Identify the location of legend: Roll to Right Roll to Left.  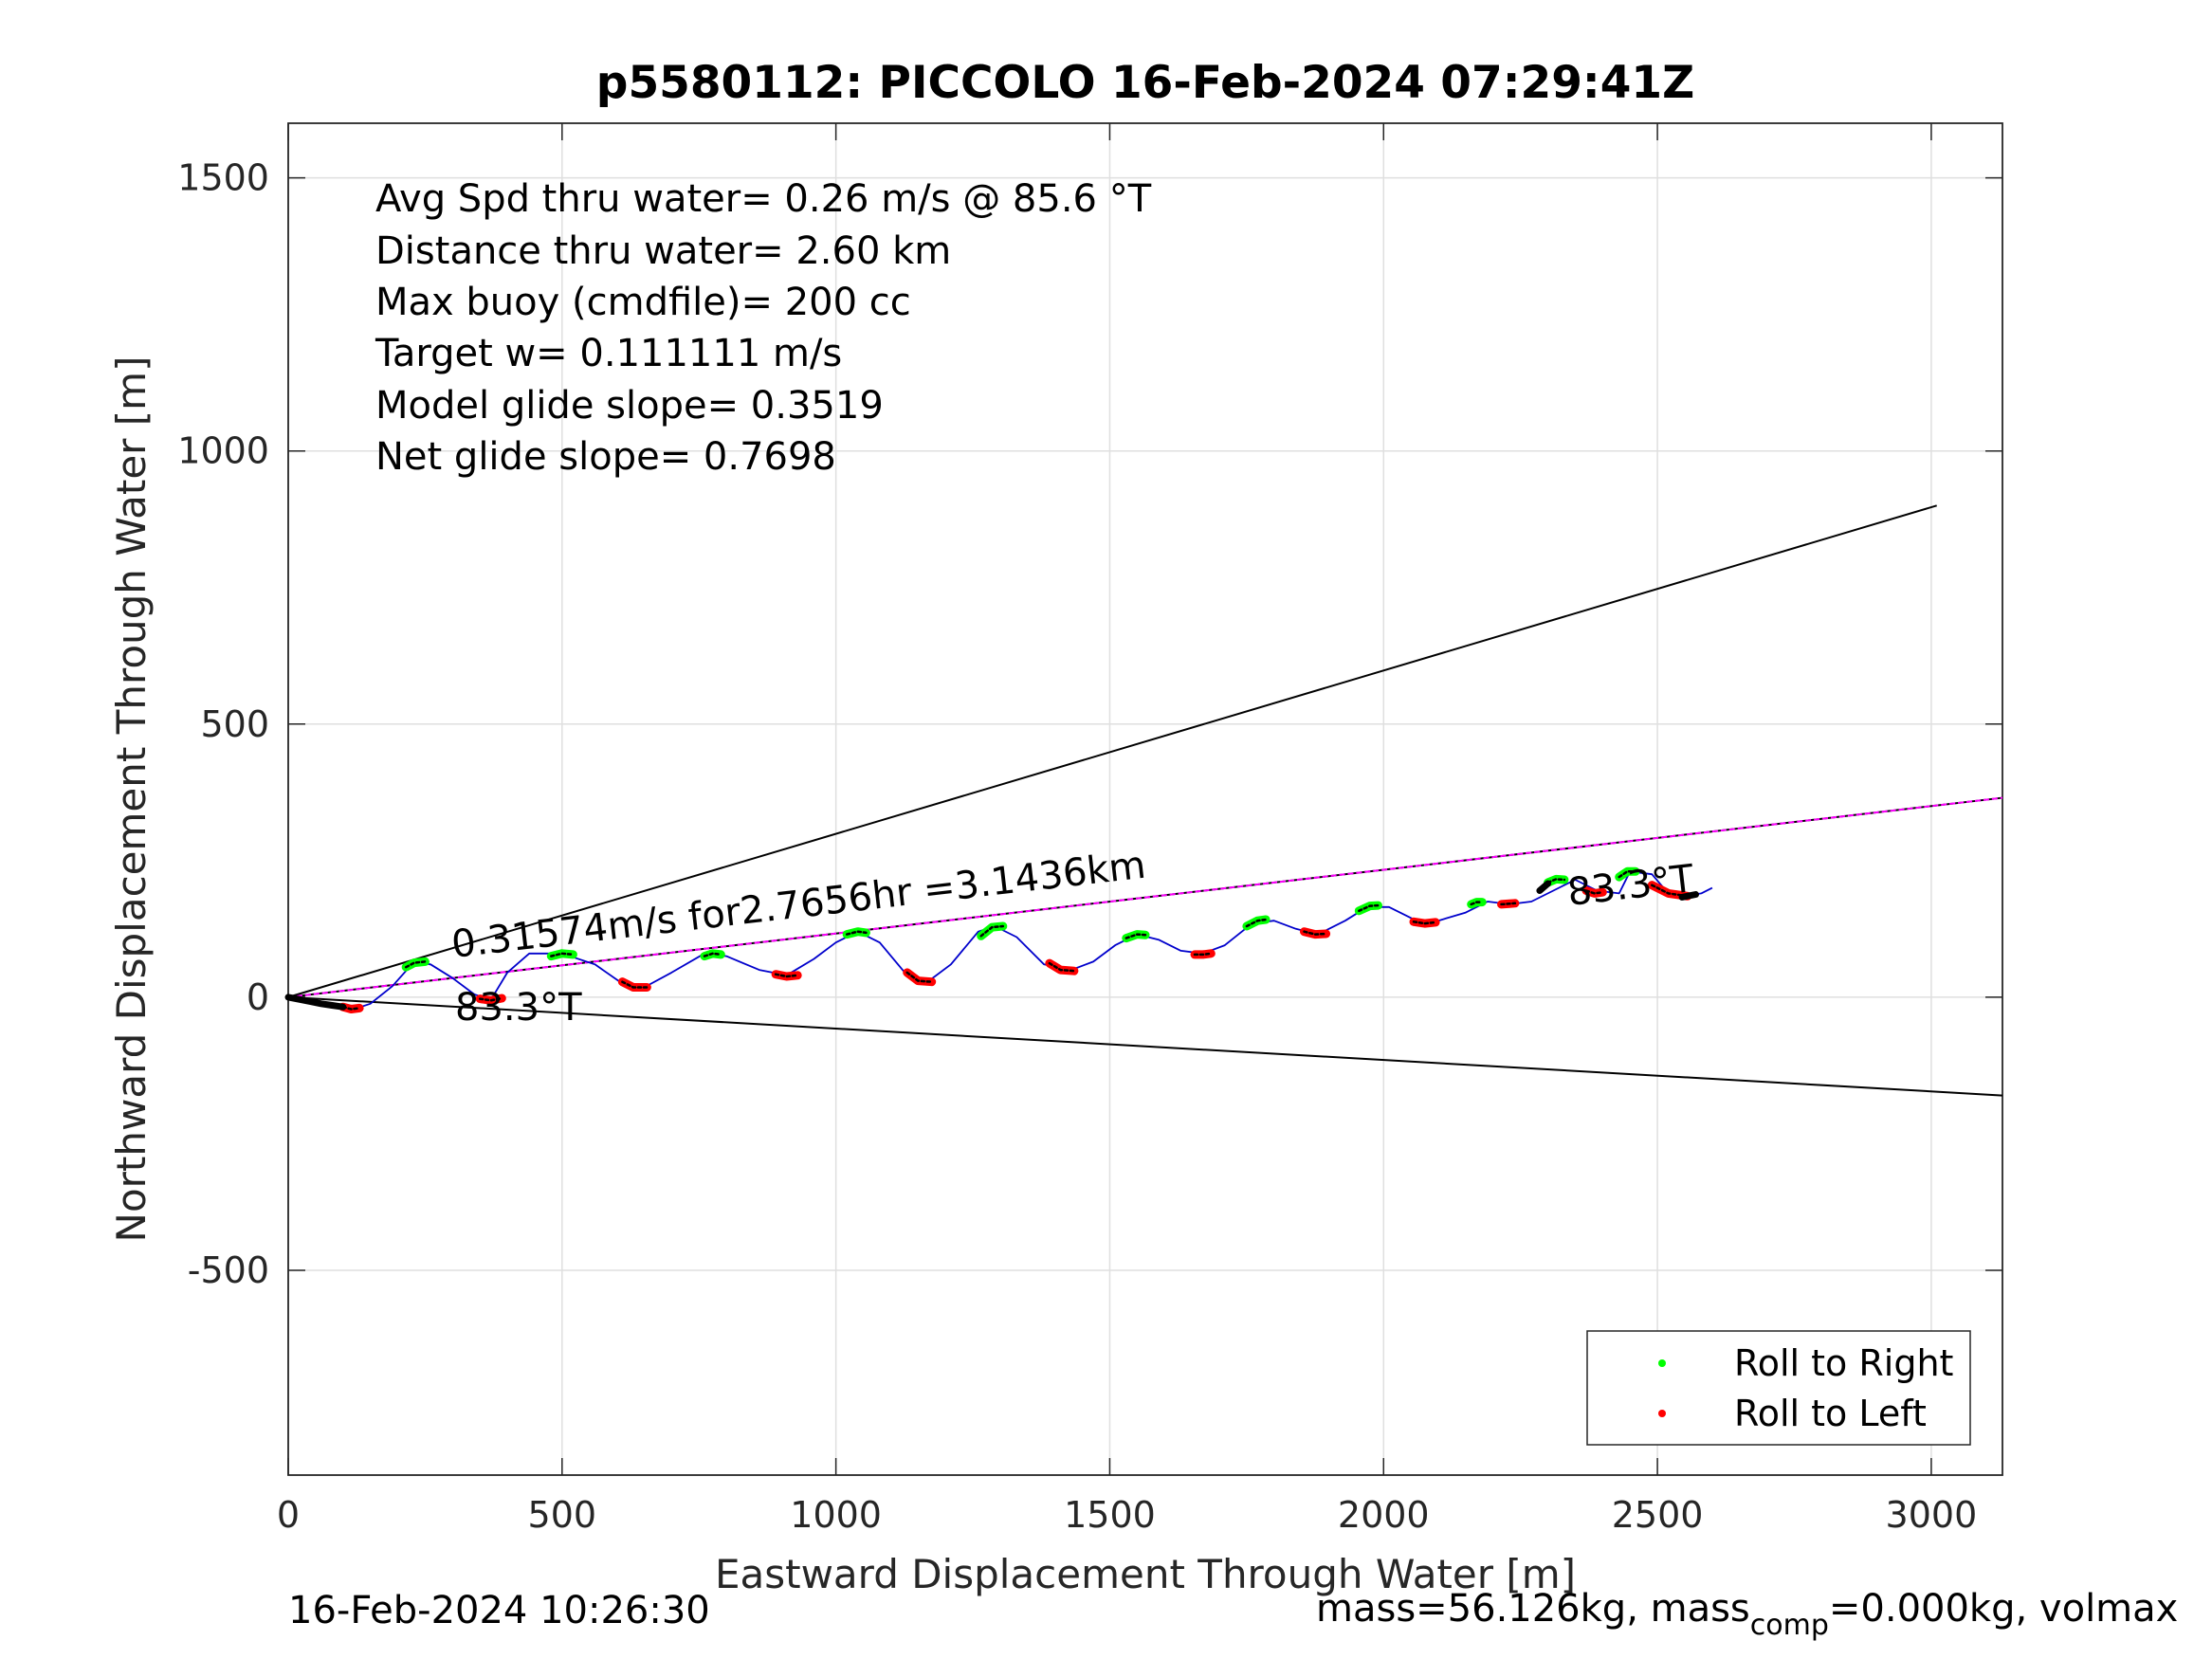
(1778, 1388).